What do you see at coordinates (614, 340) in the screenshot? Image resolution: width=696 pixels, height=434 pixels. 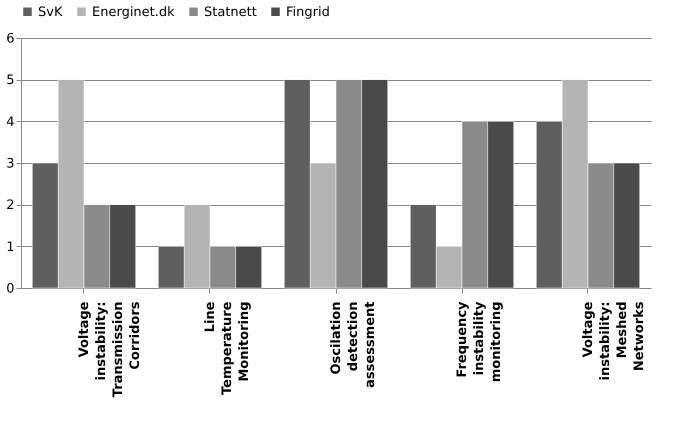 I see `x-tick-label: Voltage instability: Meshed Networks` at bounding box center [614, 340].